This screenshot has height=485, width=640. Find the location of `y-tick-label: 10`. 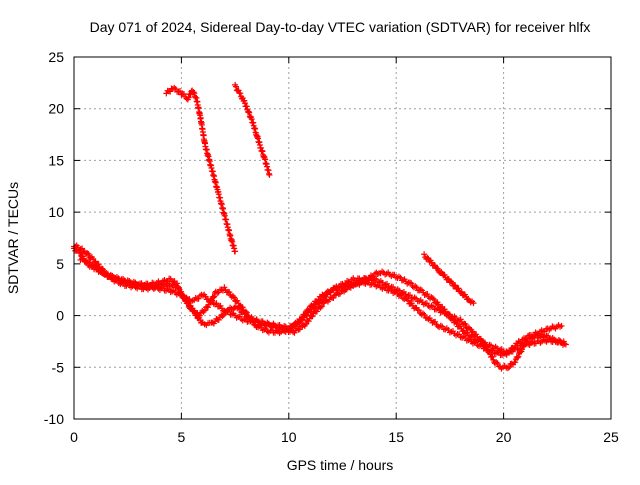

y-tick-label: 10 is located at coordinates (56, 212).